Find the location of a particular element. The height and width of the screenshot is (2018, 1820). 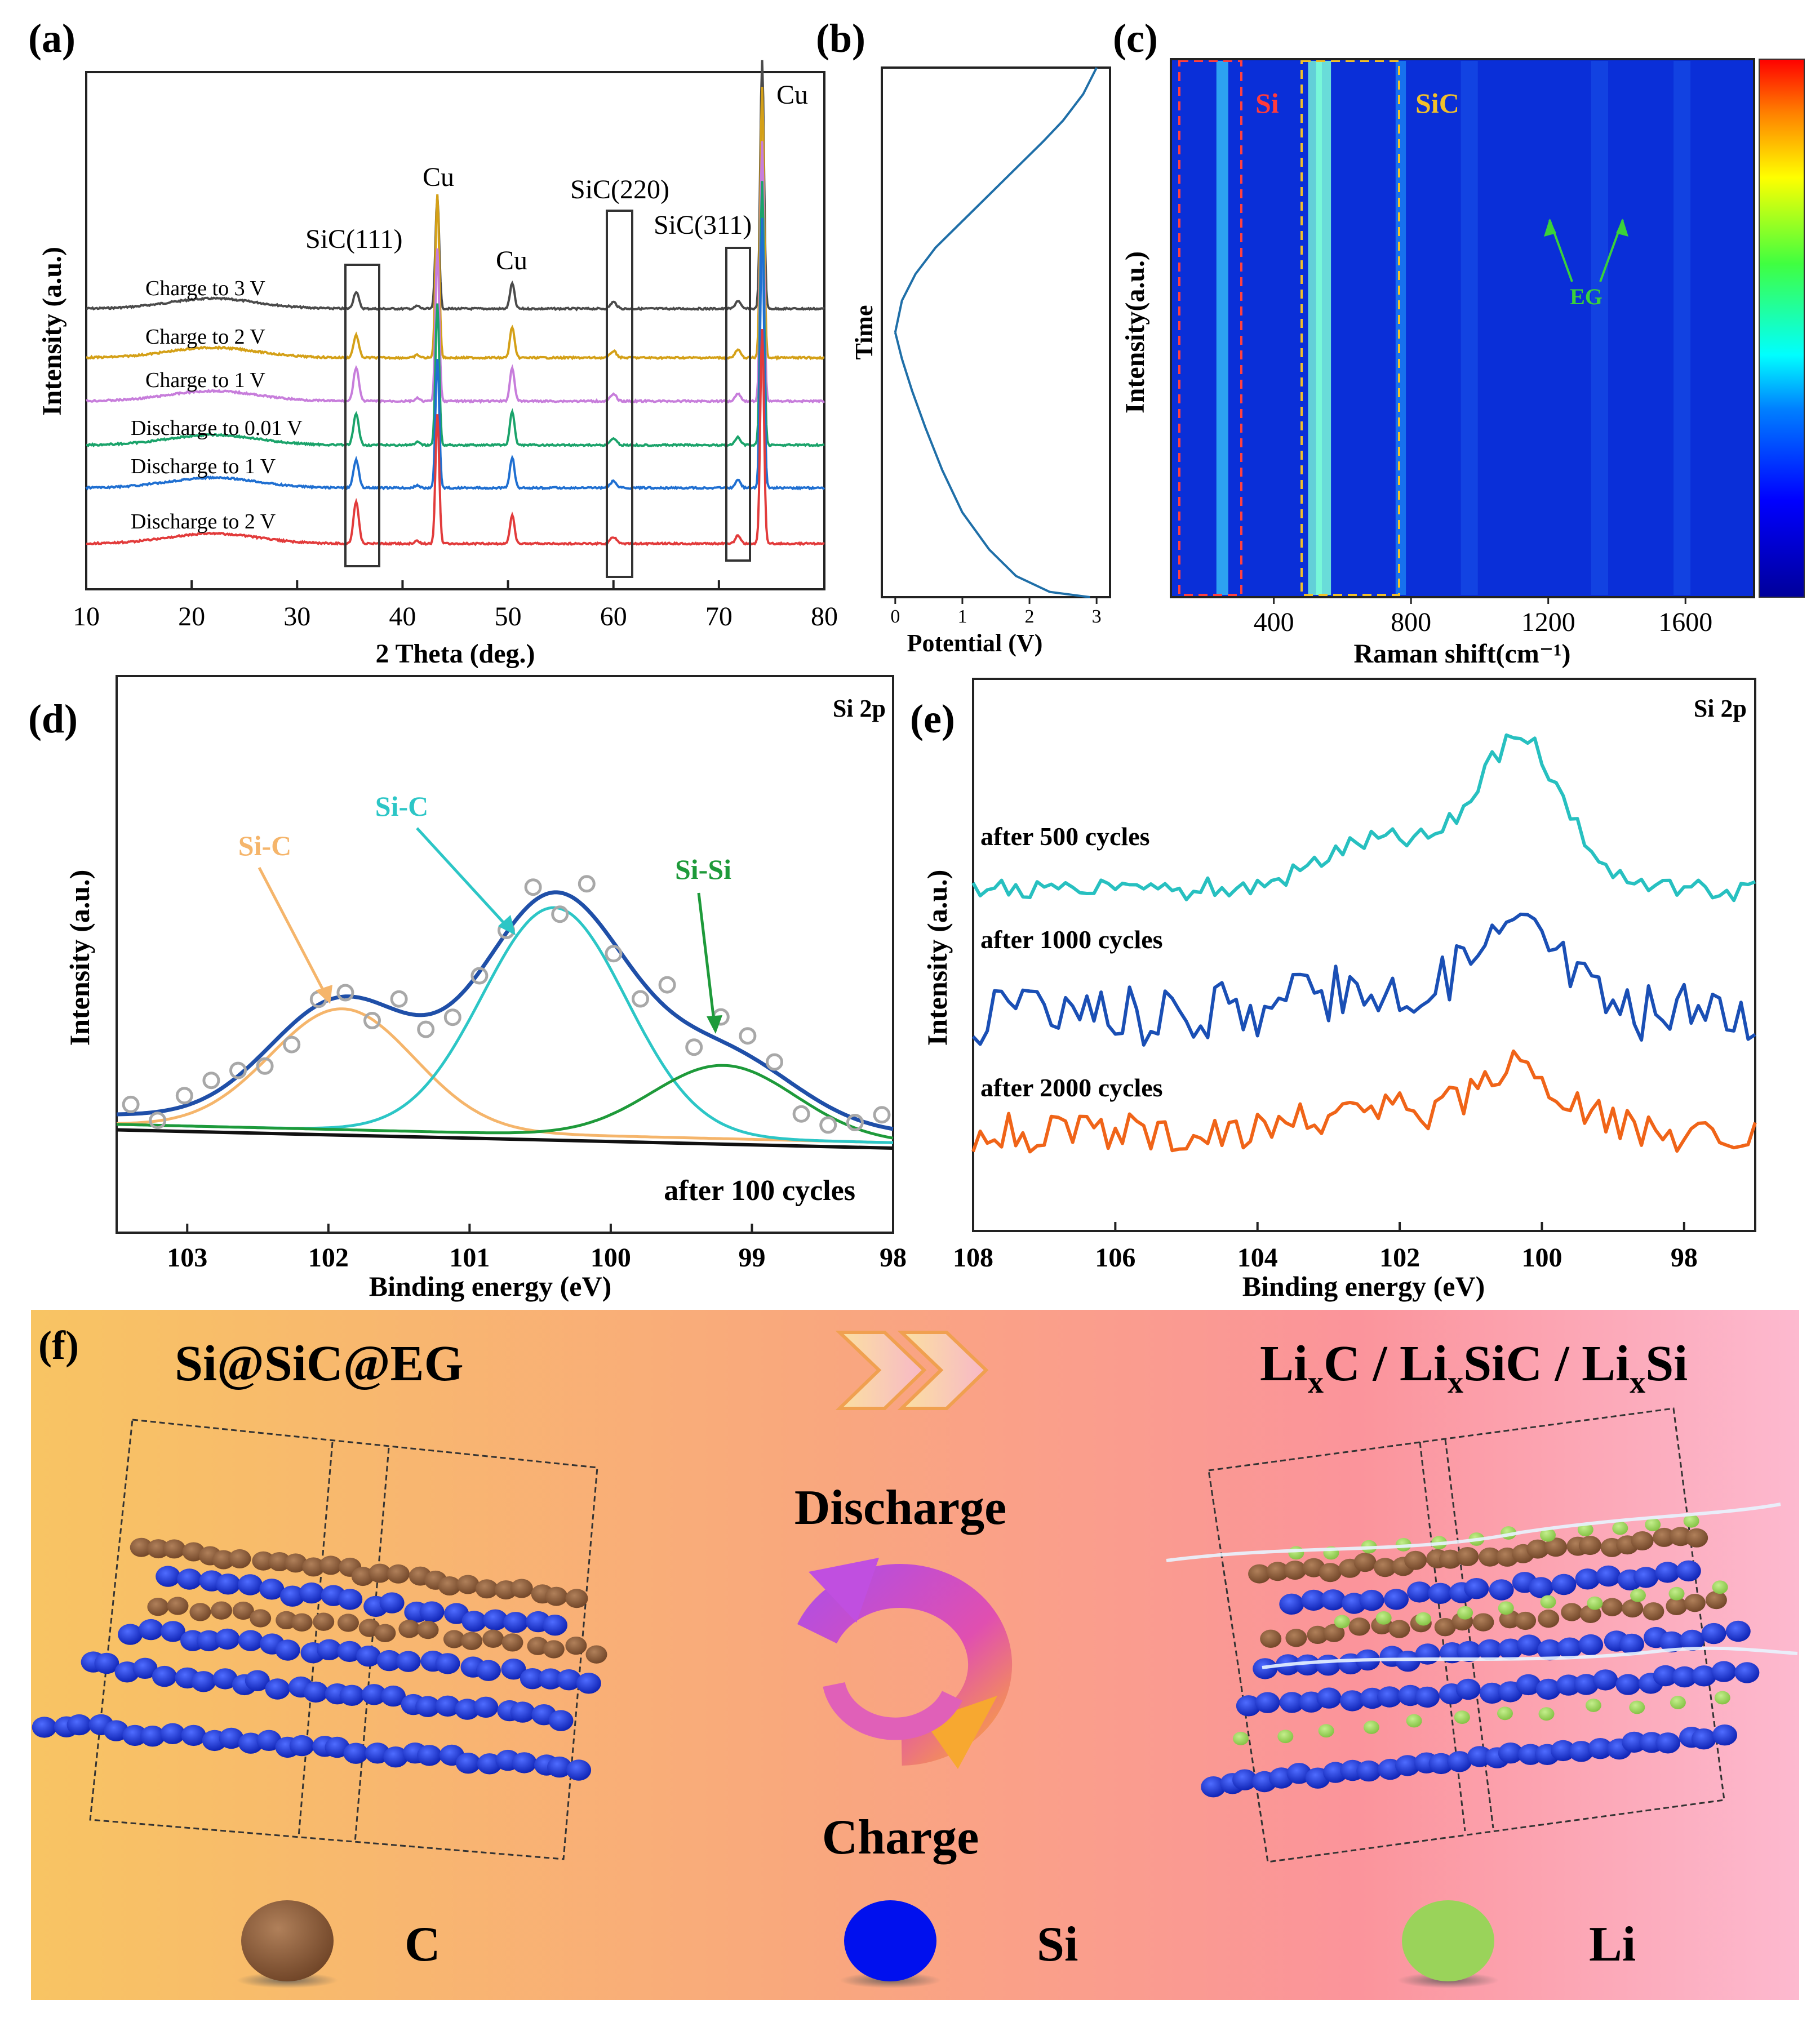

series-label-5: Discharge to 2 V is located at coordinates (203, 522).